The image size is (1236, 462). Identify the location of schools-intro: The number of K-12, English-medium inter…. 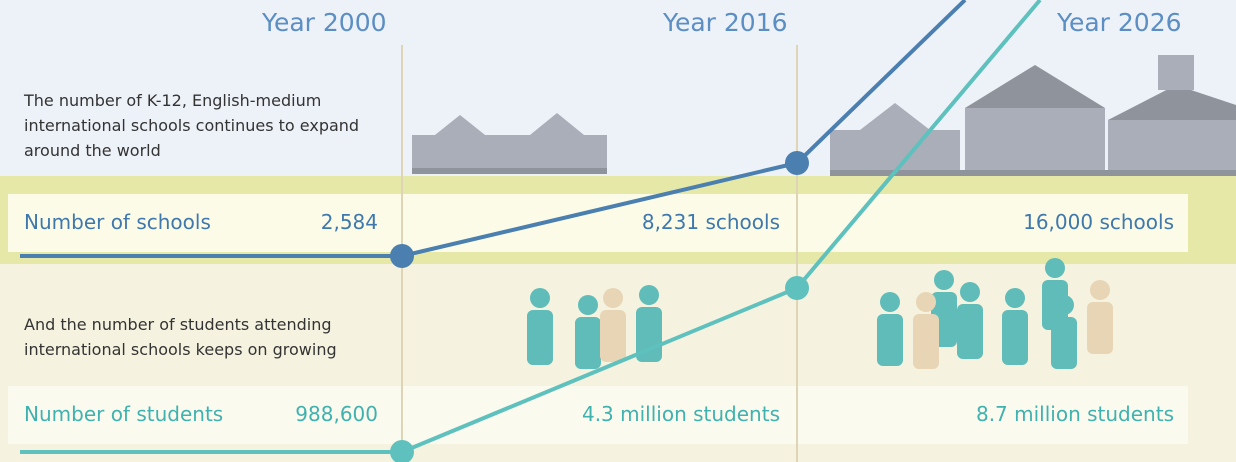
(192, 125).